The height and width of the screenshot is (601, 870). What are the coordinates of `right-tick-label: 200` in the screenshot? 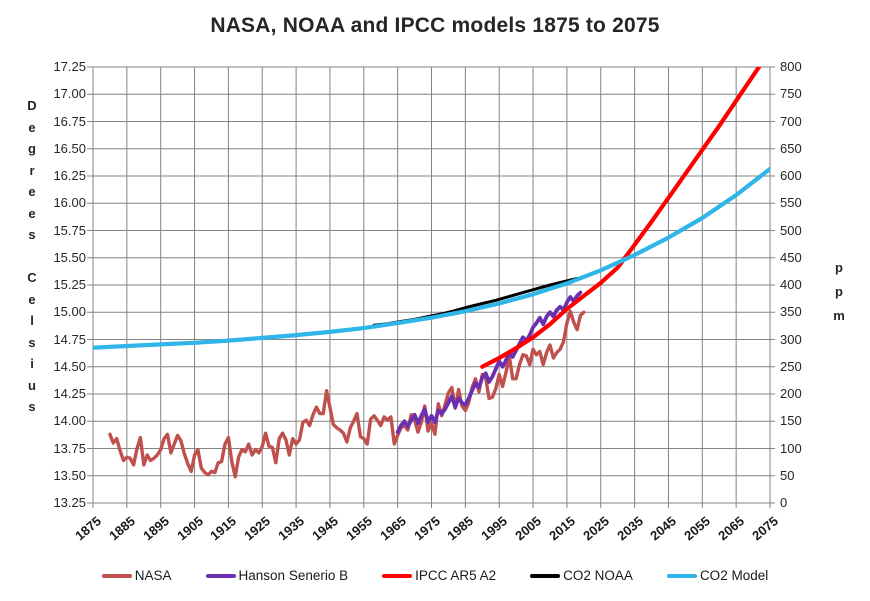 It's located at (791, 393).